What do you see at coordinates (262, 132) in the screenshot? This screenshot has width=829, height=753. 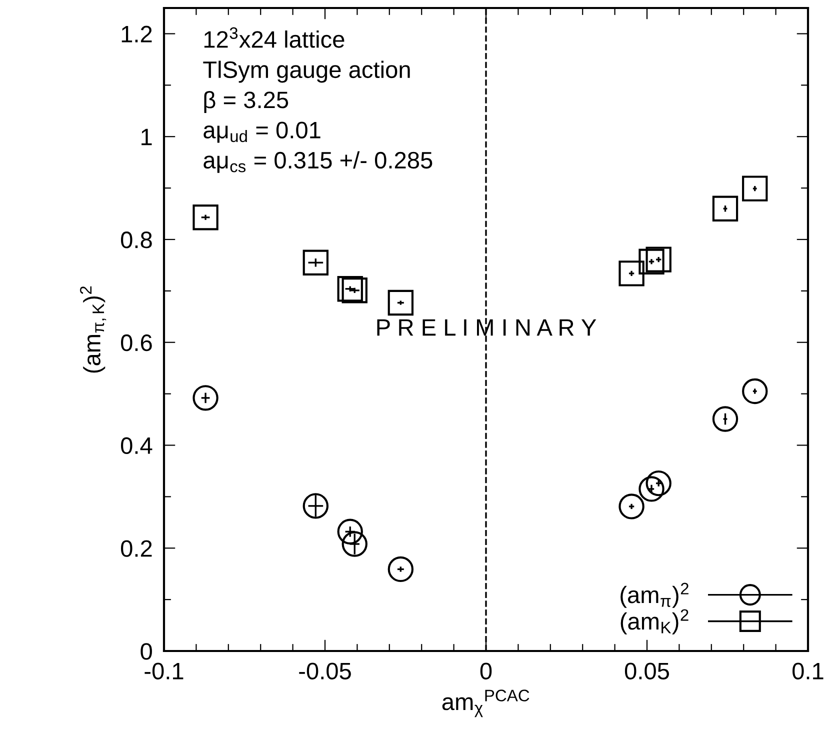 I see `annotation: aμ$_{ud}$ = 0.01` at bounding box center [262, 132].